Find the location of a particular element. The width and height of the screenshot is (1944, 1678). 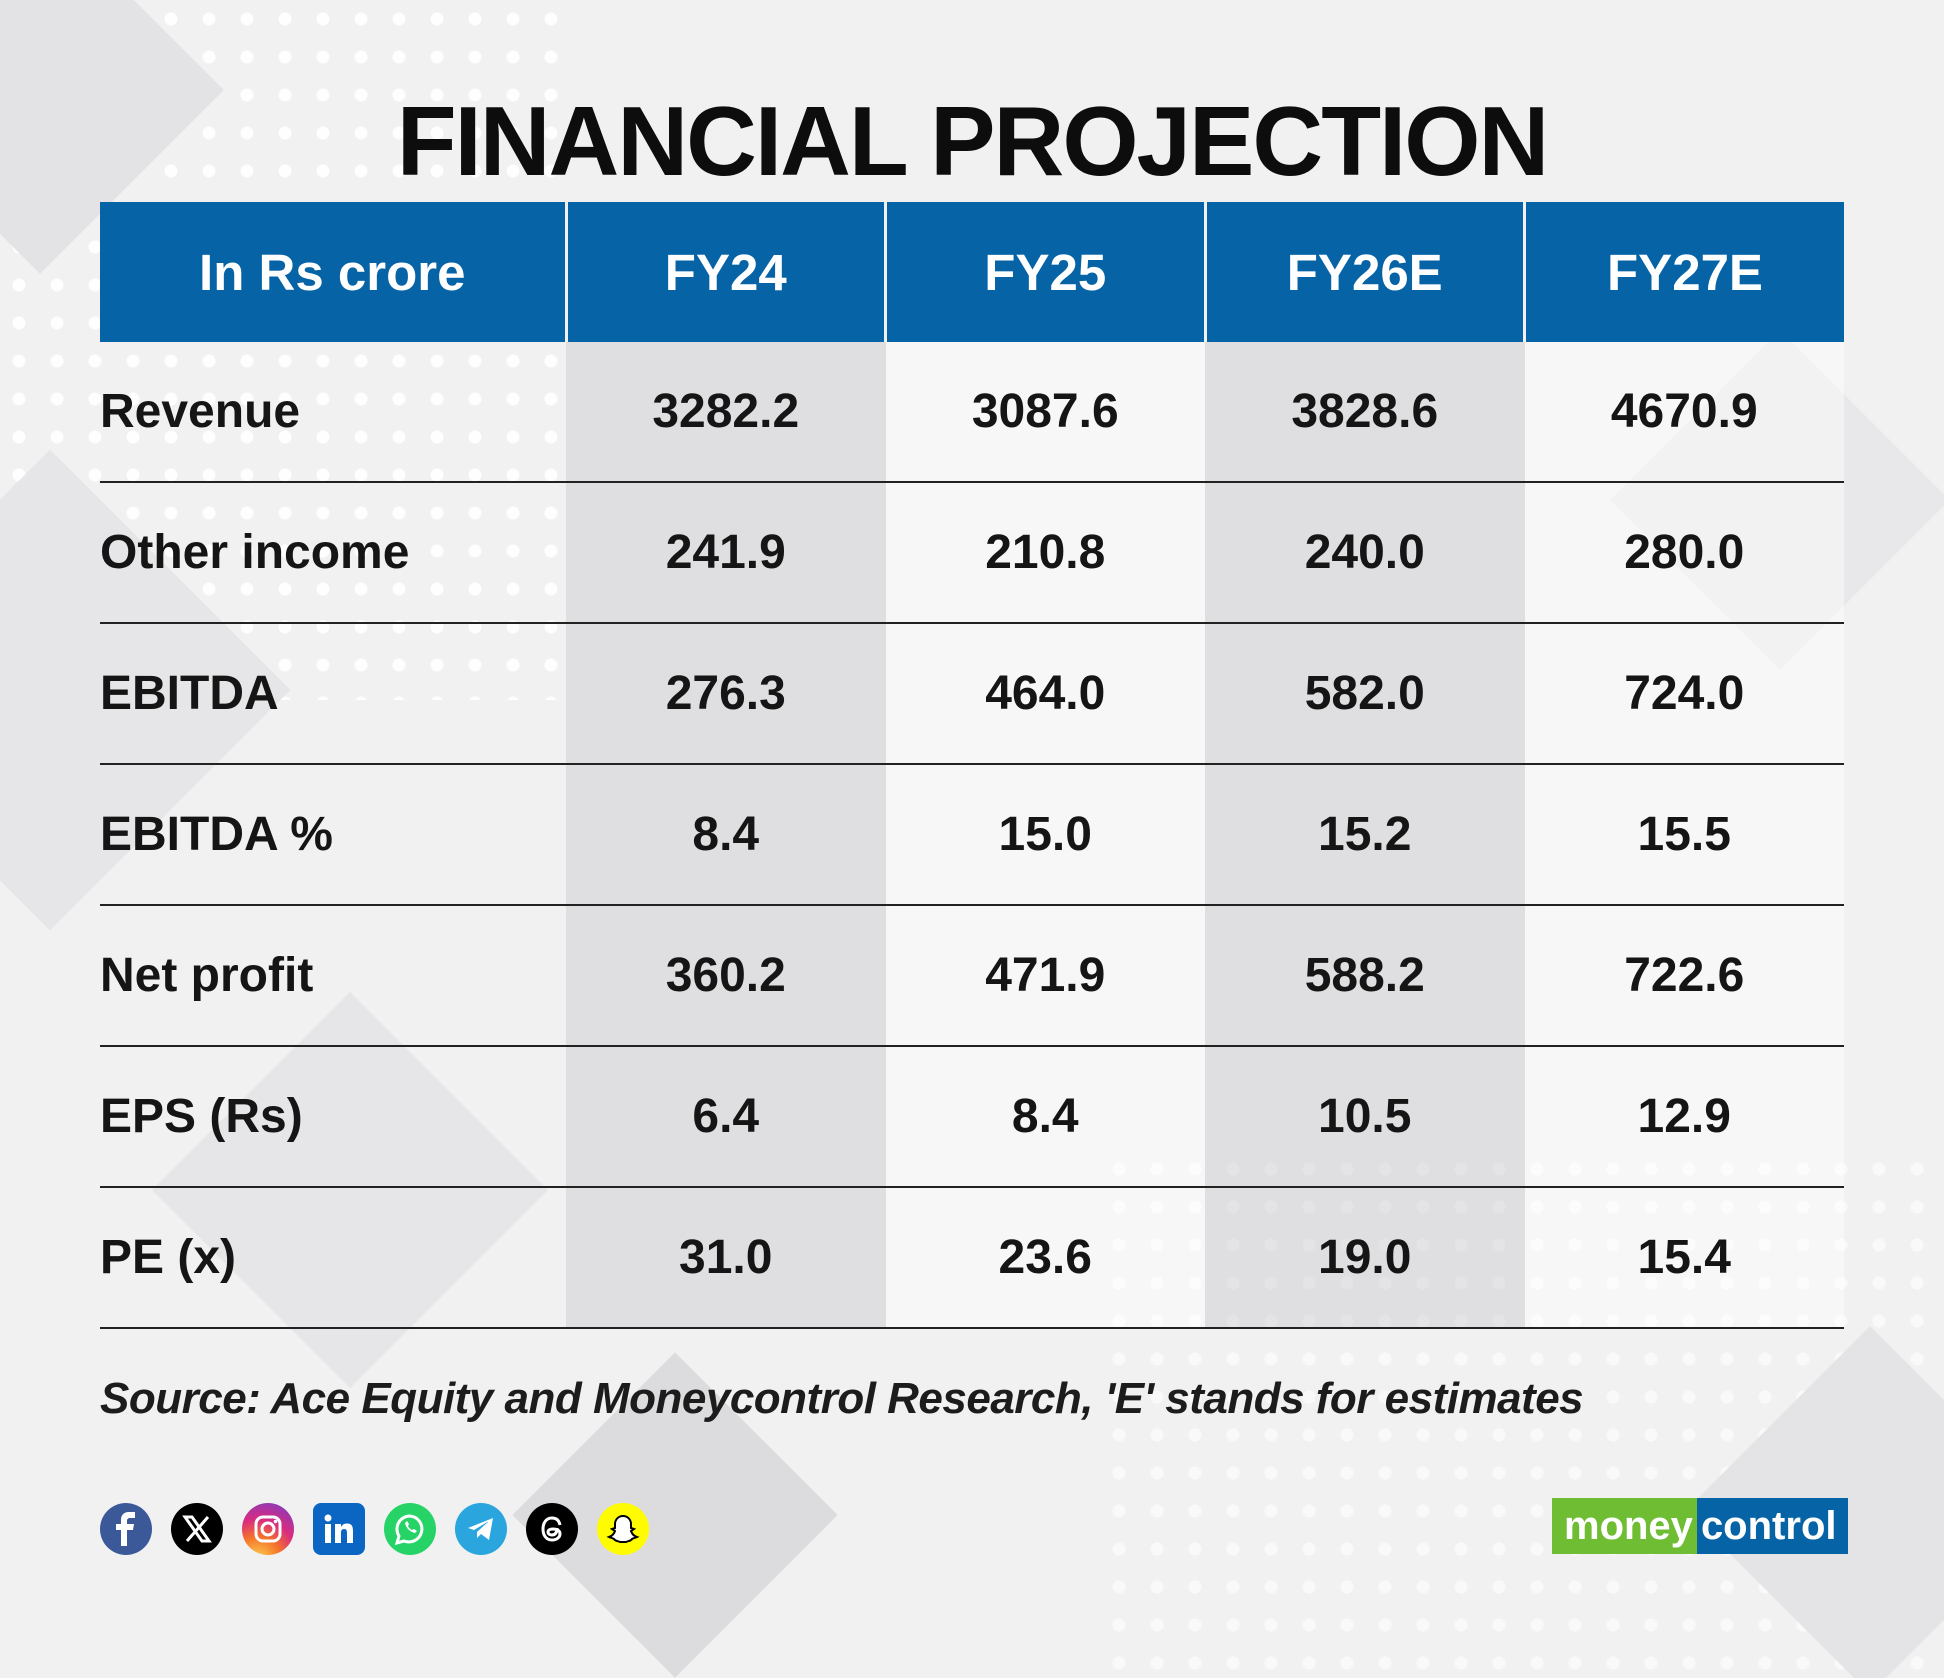

table-cell: 241.9 is located at coordinates (726, 553).